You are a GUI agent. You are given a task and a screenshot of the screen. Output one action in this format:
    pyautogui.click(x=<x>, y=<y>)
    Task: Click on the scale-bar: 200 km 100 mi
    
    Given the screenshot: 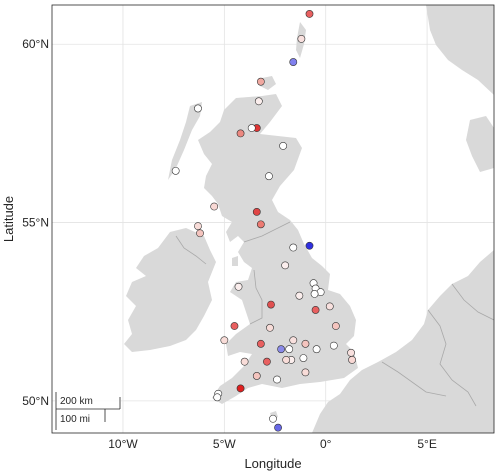 What is the action you would take?
    pyautogui.click(x=88, y=411)
    